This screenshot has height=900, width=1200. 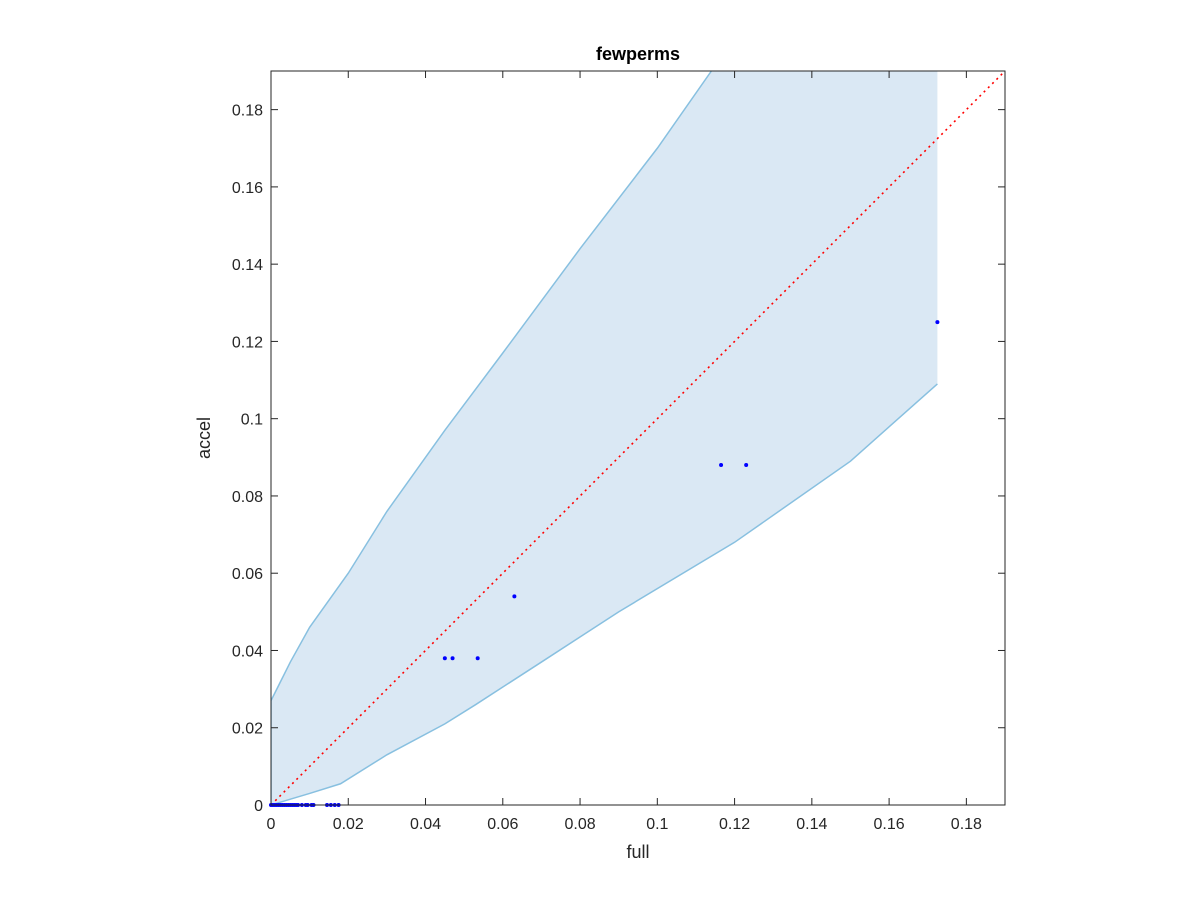 What do you see at coordinates (247, 342) in the screenshot?
I see `y-tick-label: 0.12` at bounding box center [247, 342].